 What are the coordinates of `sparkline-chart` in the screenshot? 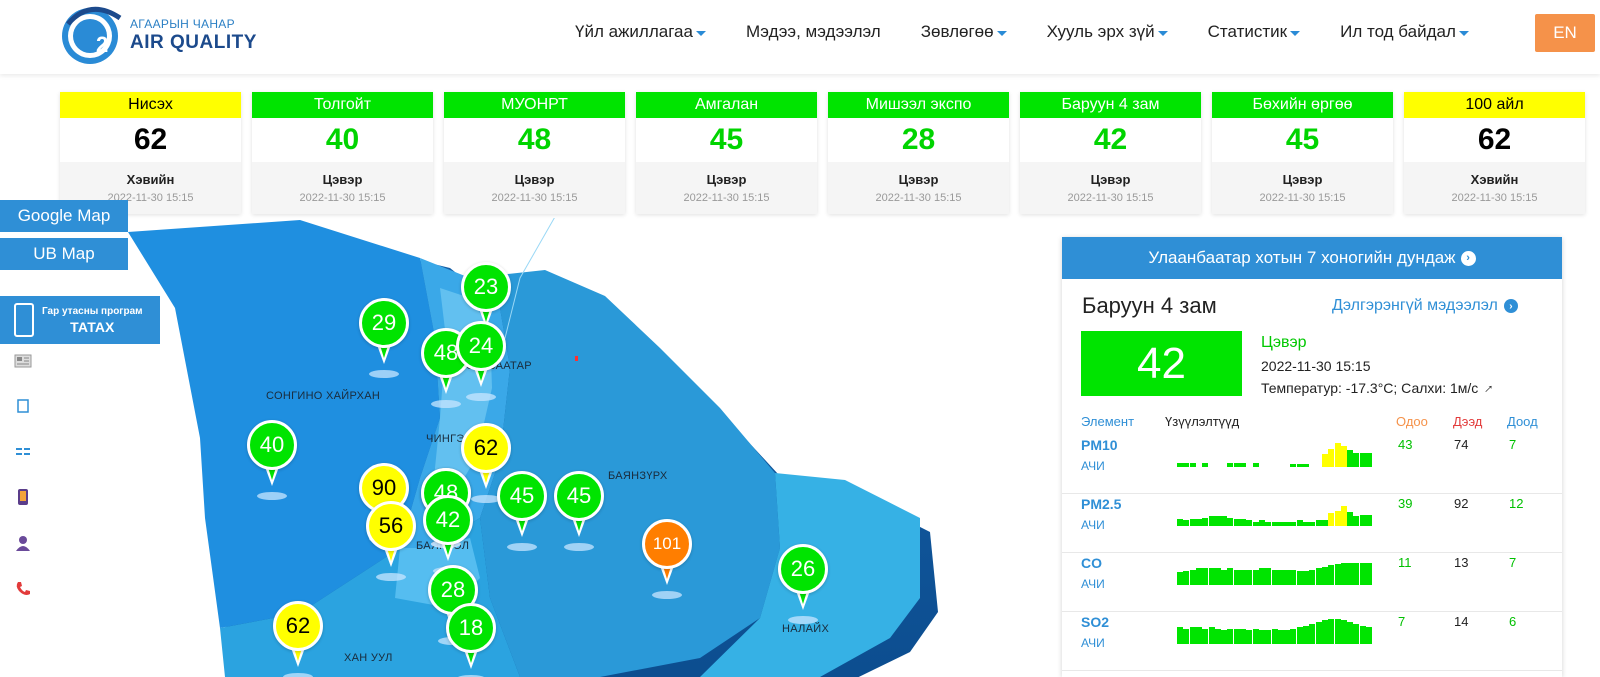 It's located at (1274, 629).